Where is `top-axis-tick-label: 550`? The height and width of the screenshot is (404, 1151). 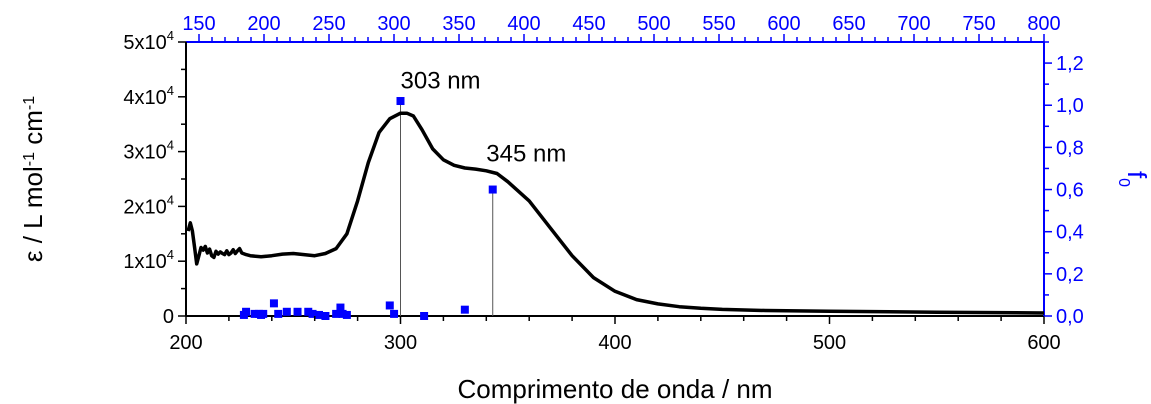 top-axis-tick-label: 550 is located at coordinates (718, 24).